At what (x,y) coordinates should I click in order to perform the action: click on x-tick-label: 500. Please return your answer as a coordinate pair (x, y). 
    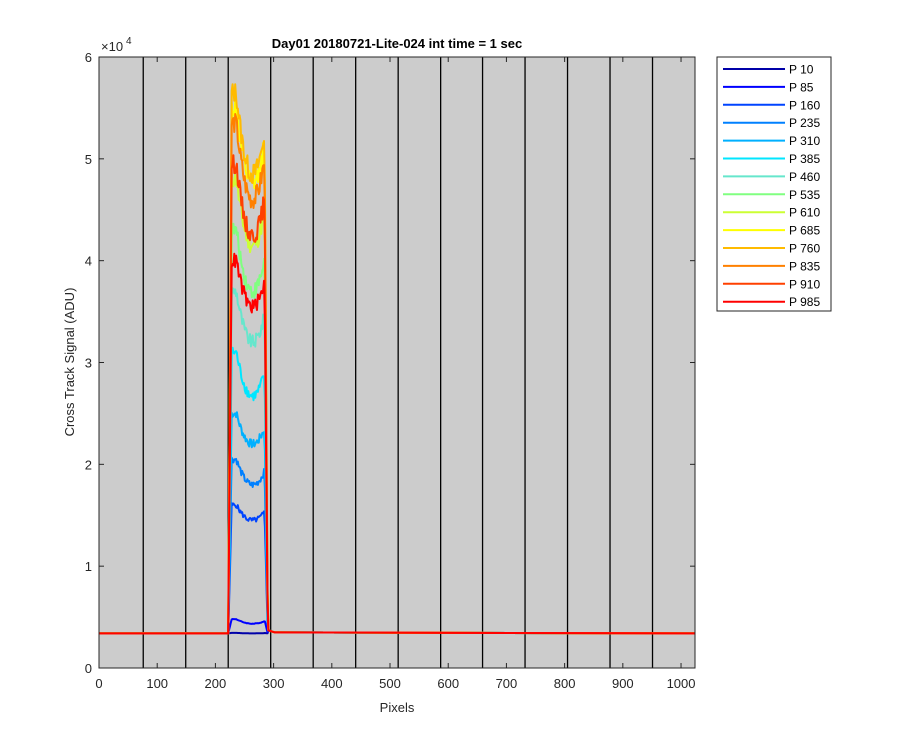
    Looking at the image, I should click on (390, 683).